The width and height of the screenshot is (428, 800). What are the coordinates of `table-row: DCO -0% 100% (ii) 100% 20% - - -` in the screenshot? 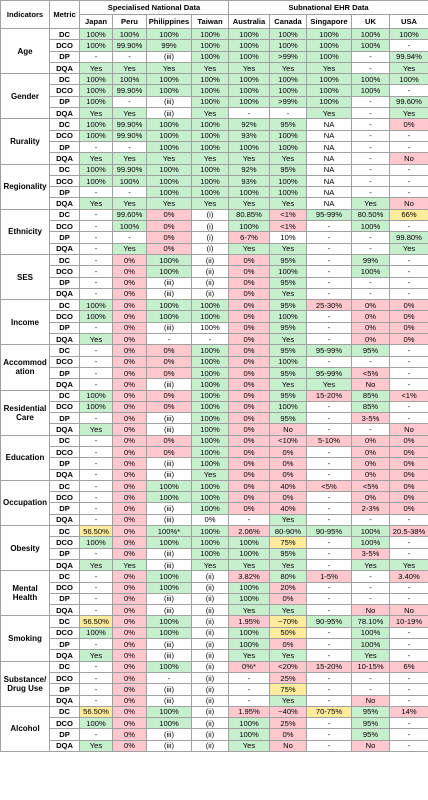 It's located at (214, 587).